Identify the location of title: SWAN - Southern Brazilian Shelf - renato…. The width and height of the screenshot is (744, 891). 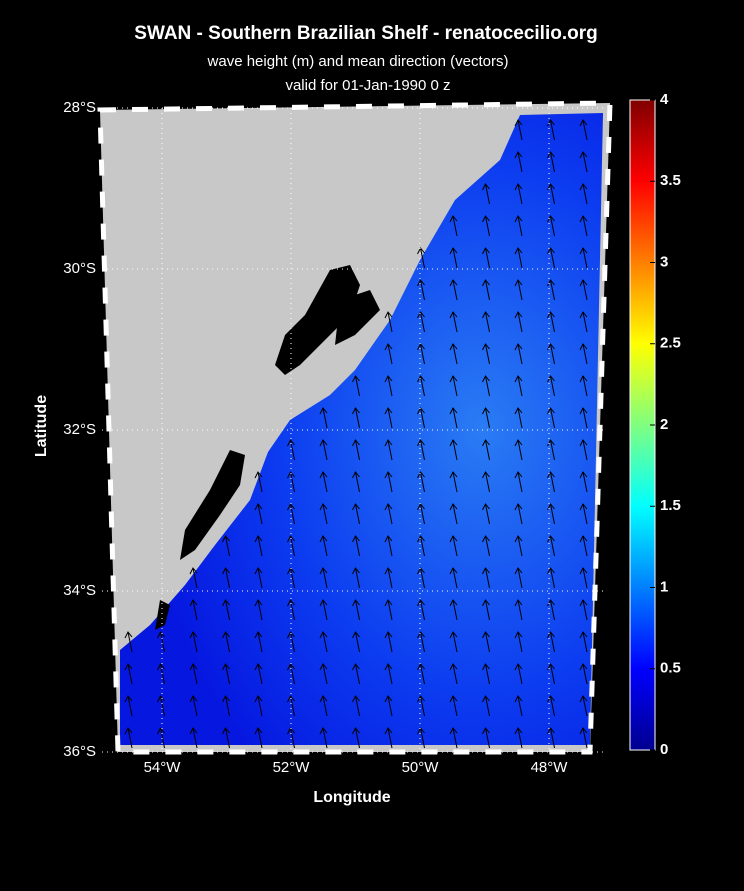
(365, 33).